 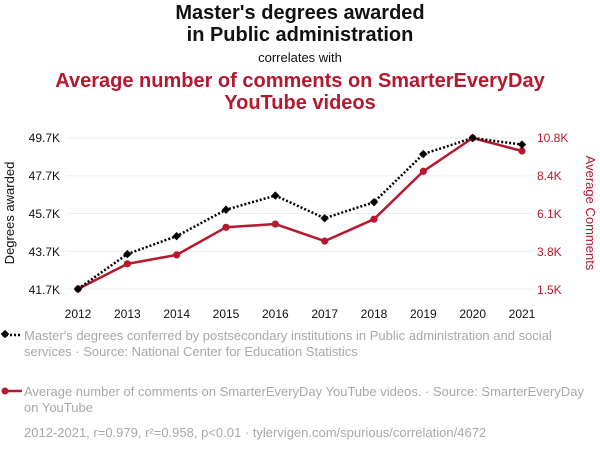 I want to click on right-axis-label: Average Comments, so click(x=590, y=213).